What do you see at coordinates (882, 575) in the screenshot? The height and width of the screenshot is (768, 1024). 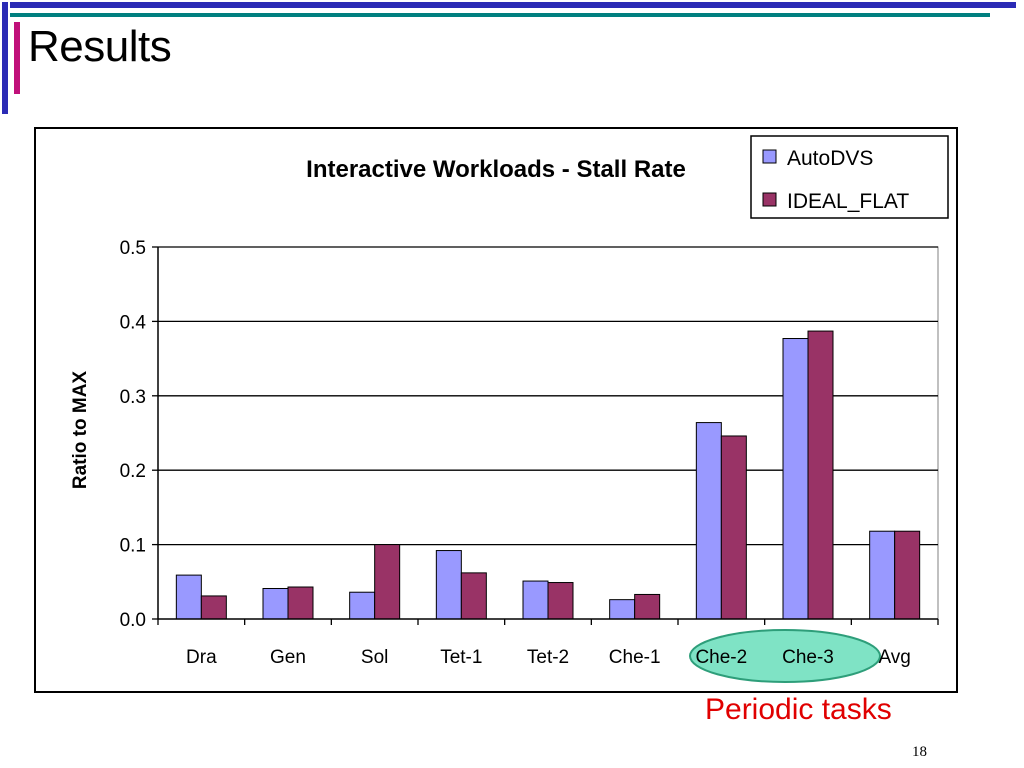 I see `bar-autodvs-avg` at bounding box center [882, 575].